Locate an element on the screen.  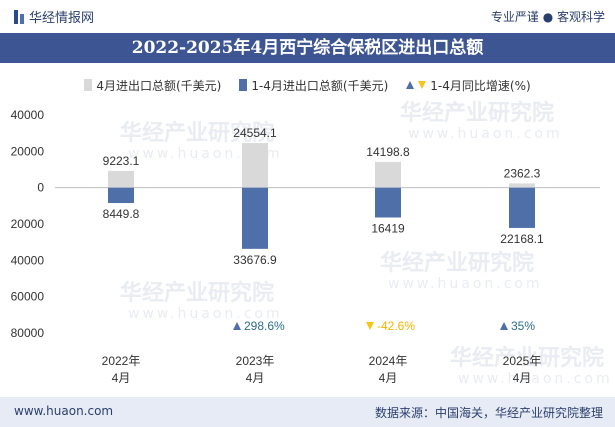
legend-label-cumulative: 1-4月进出口总额(千美元) is located at coordinates (320, 85).